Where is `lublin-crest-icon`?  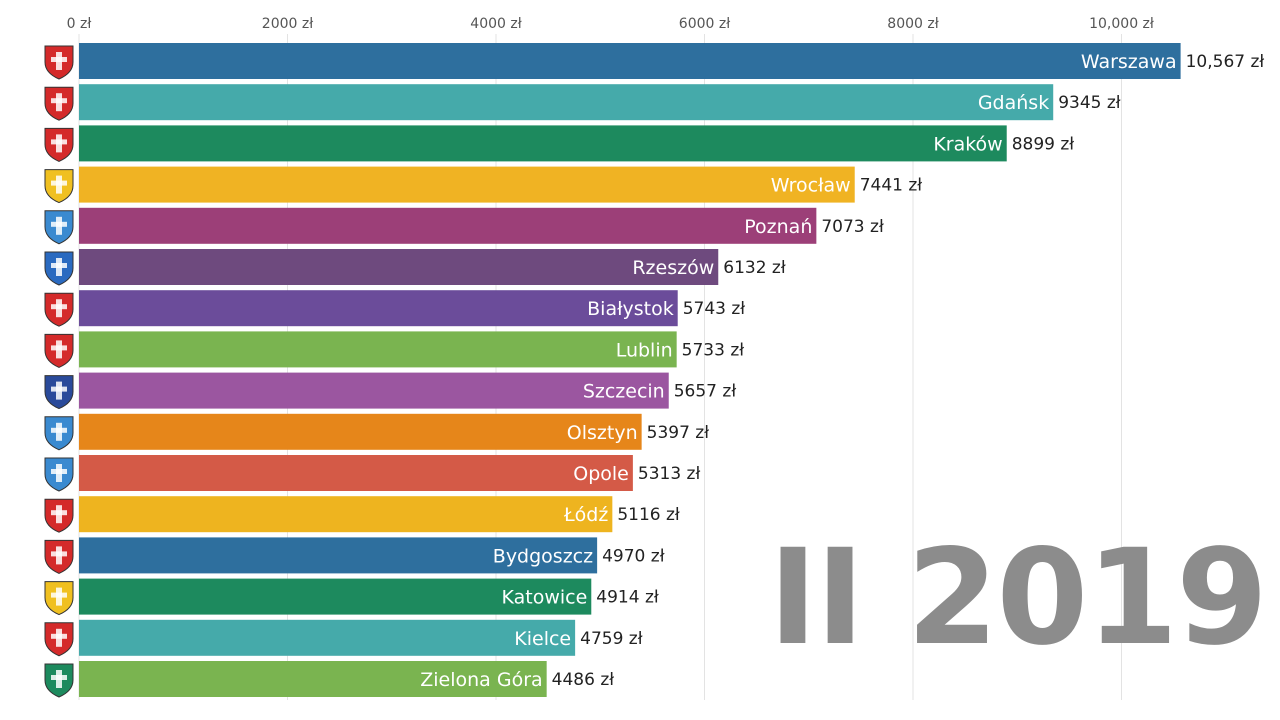 lublin-crest-icon is located at coordinates (59, 350).